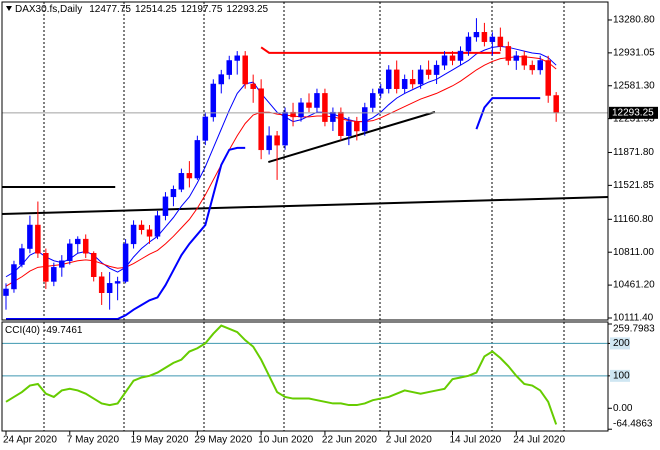 Image resolution: width=660 pixels, height=450 pixels. I want to click on symbol-icon, so click(9, 8).